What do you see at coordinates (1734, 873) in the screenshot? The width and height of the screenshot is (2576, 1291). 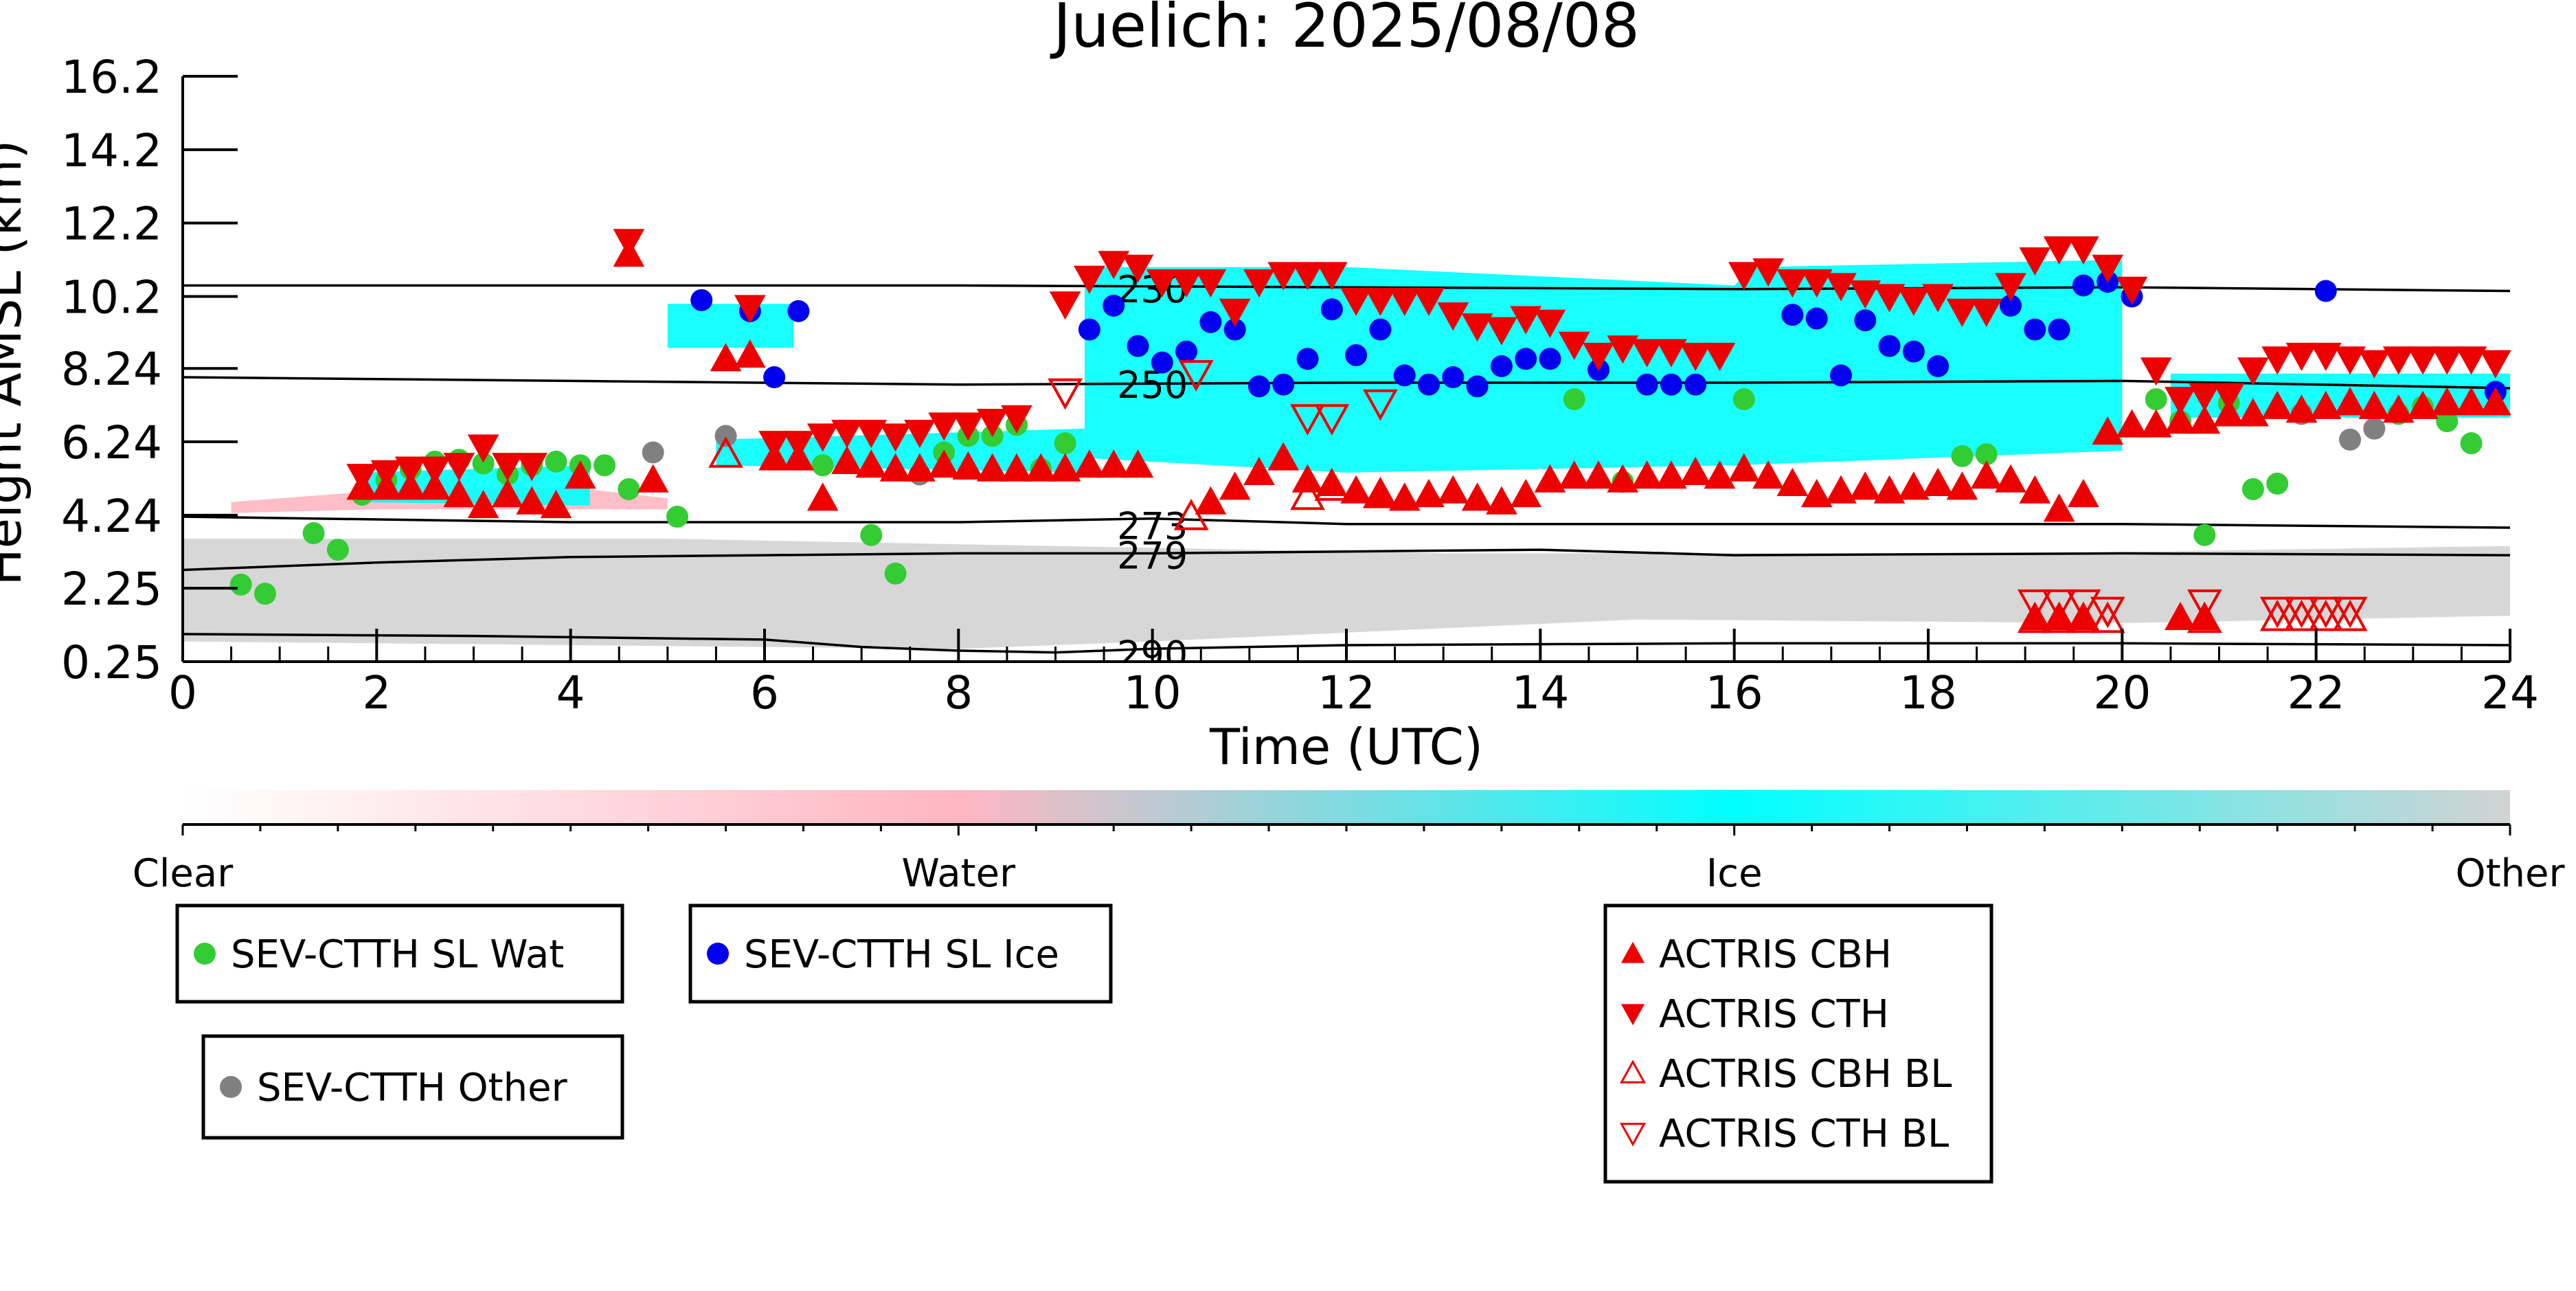 I see `colorbar-label: Ice` at bounding box center [1734, 873].